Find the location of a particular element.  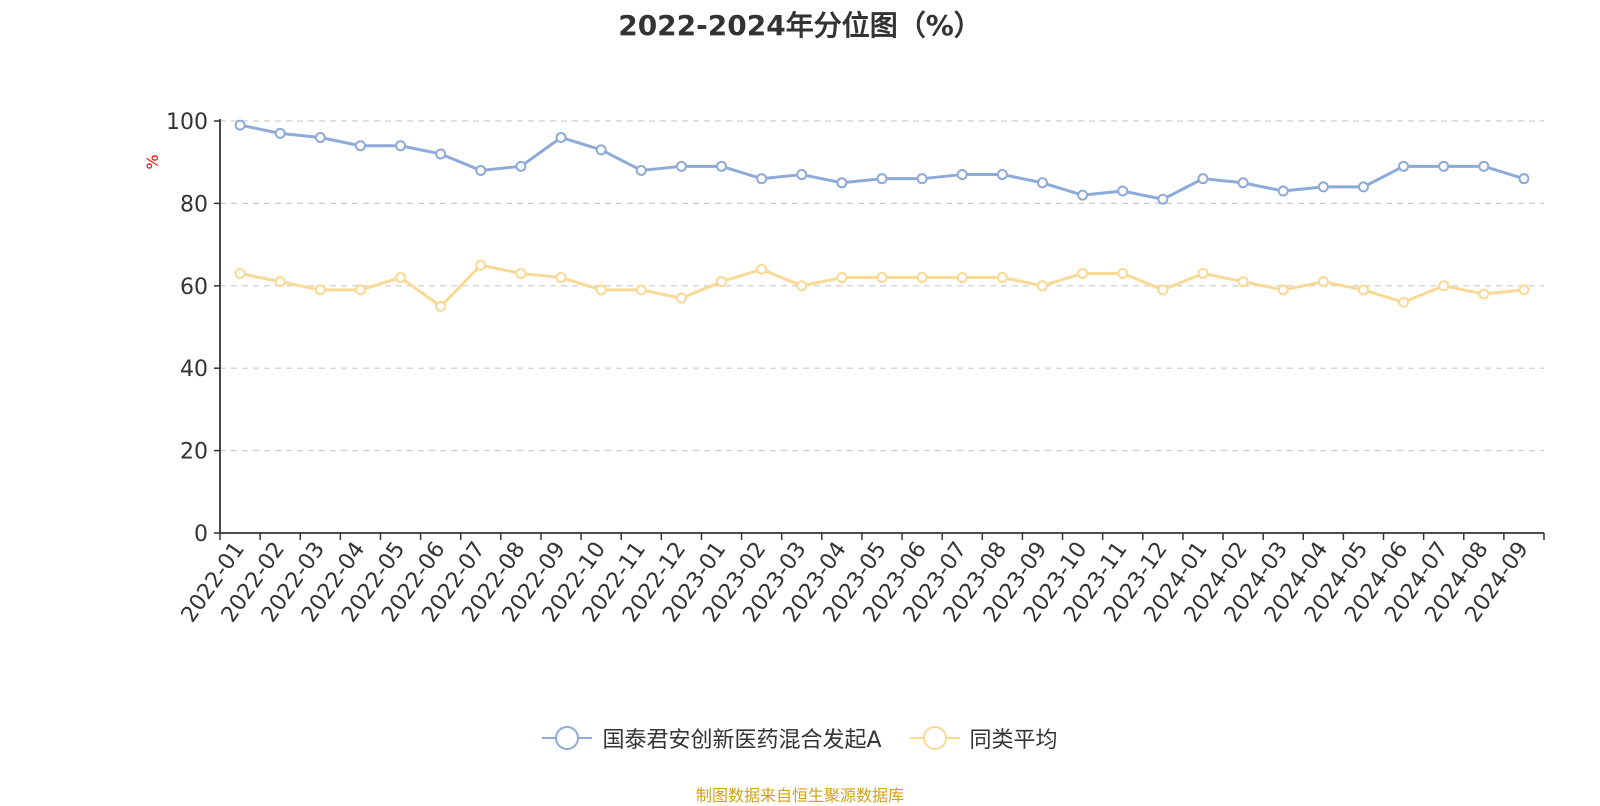

y-axis-label: % is located at coordinates (152, 161).